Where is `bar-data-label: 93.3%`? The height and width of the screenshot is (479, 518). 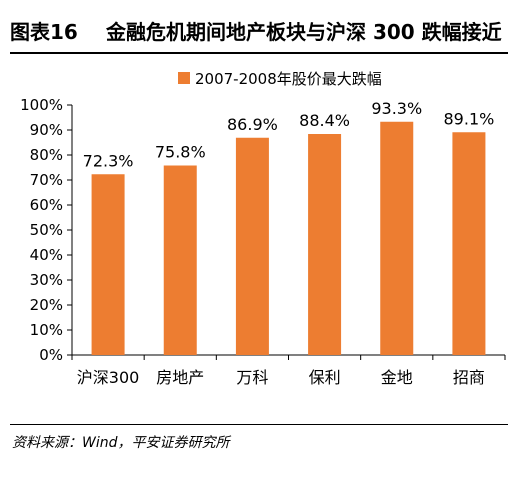
bar-data-label: 93.3% is located at coordinates (396, 108).